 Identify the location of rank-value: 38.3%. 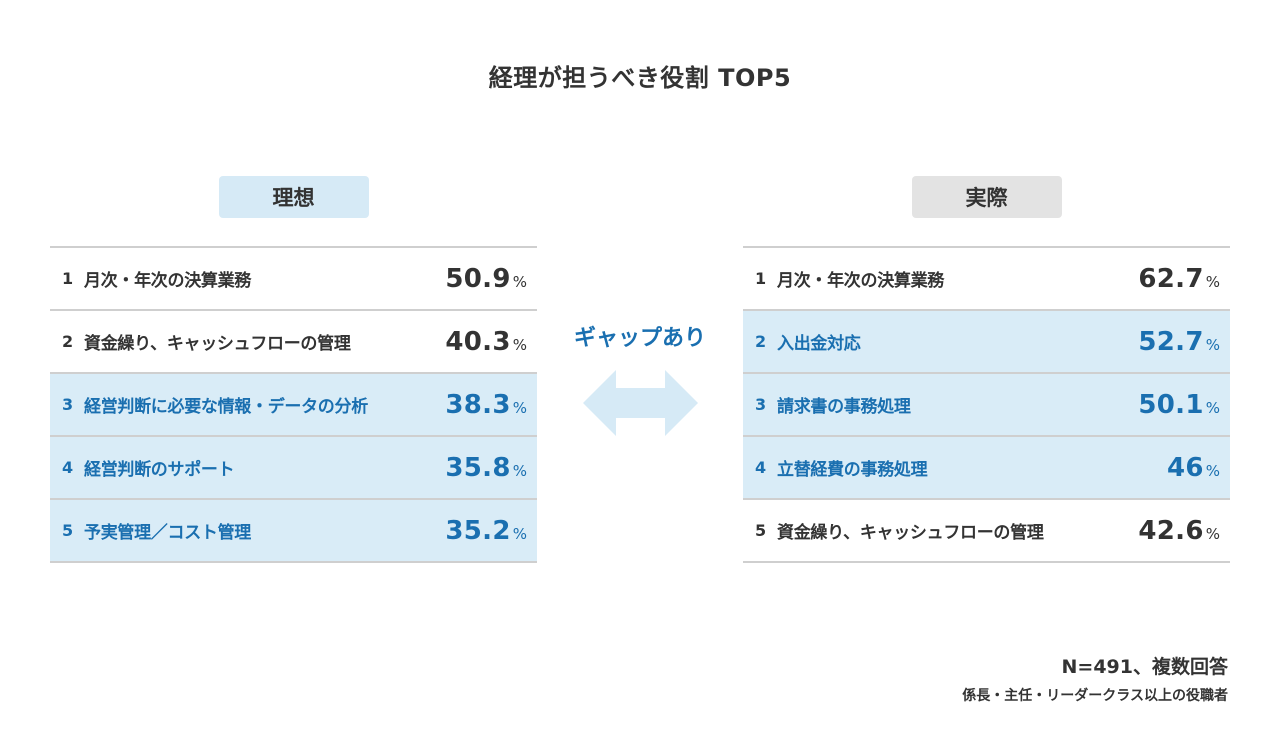
(486, 405).